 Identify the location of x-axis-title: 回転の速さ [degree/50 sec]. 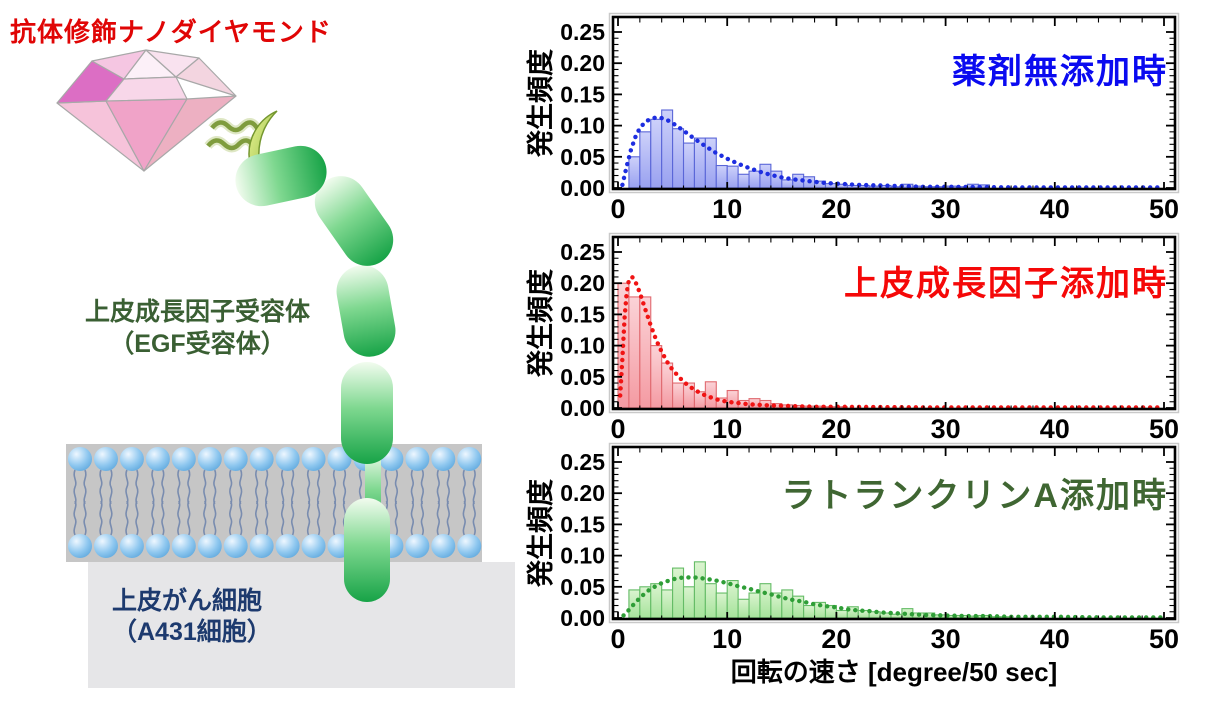
(894, 672).